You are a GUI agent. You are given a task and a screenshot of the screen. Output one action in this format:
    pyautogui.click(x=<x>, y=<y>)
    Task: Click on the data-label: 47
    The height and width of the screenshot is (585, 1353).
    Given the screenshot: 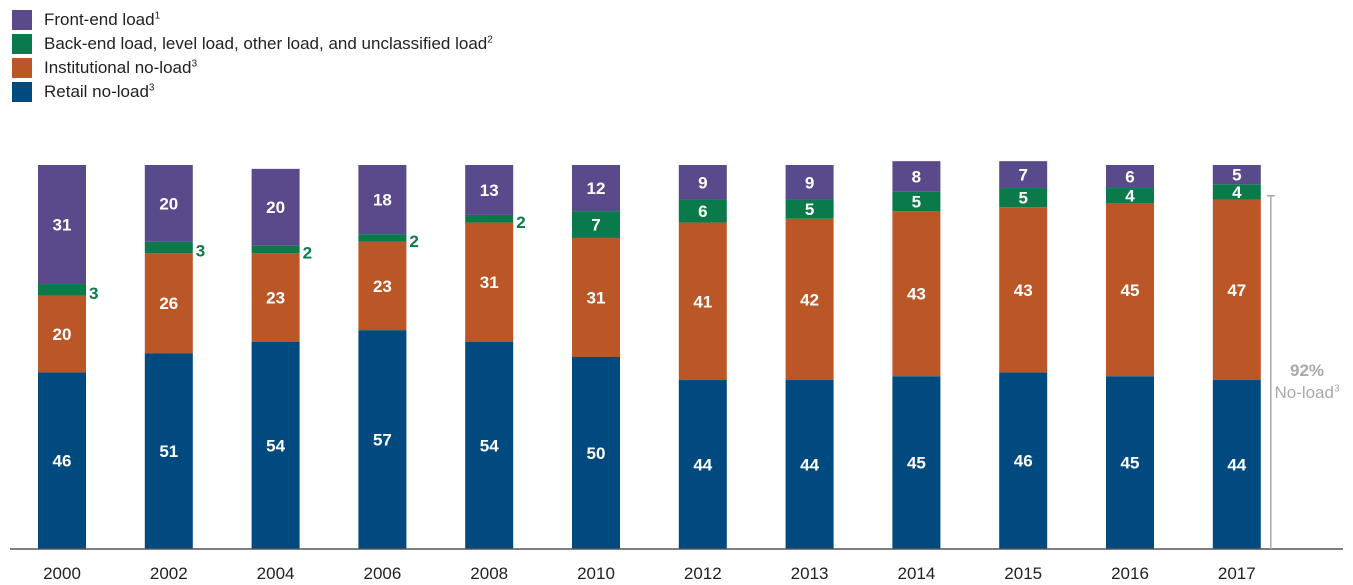 What is the action you would take?
    pyautogui.click(x=1236, y=290)
    